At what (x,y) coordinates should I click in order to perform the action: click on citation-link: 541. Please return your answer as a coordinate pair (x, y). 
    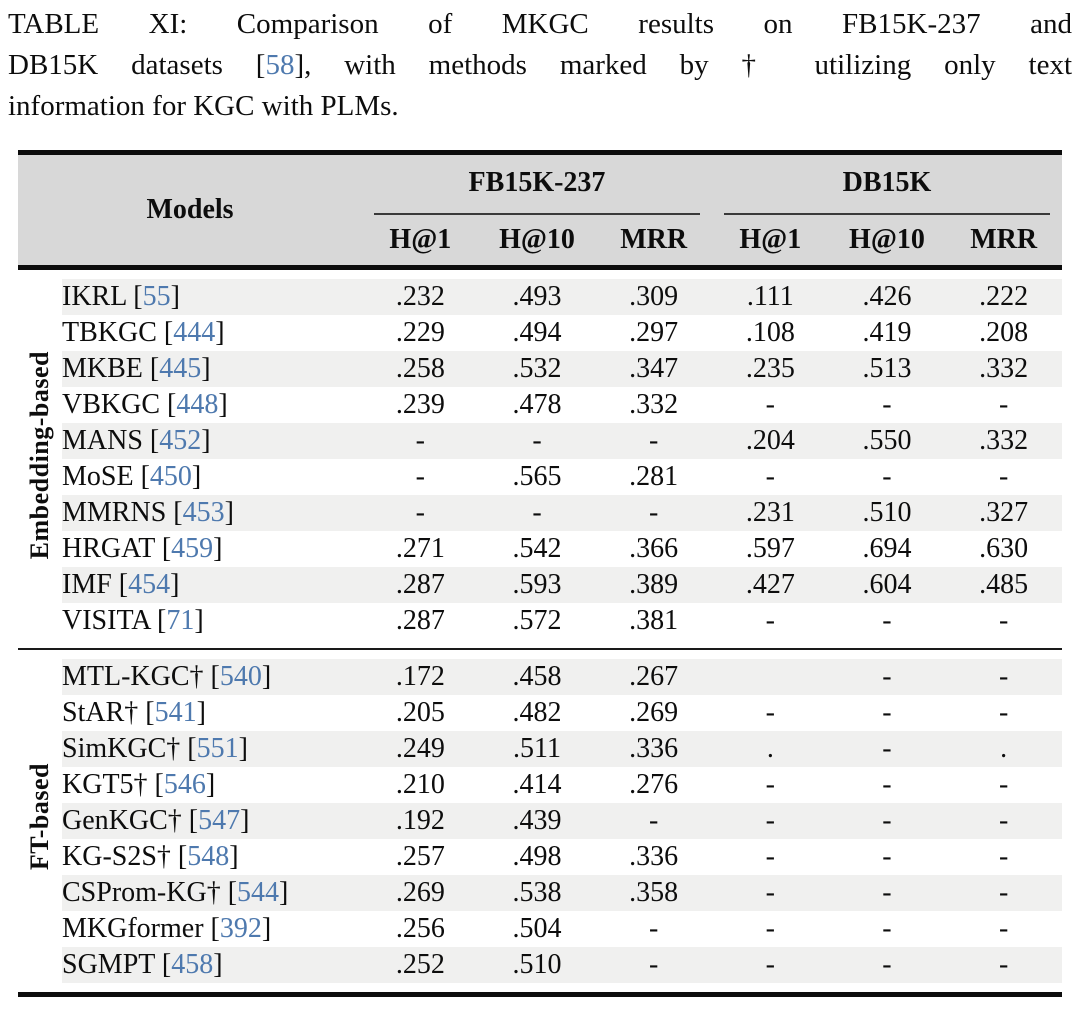
    Looking at the image, I should click on (175, 712).